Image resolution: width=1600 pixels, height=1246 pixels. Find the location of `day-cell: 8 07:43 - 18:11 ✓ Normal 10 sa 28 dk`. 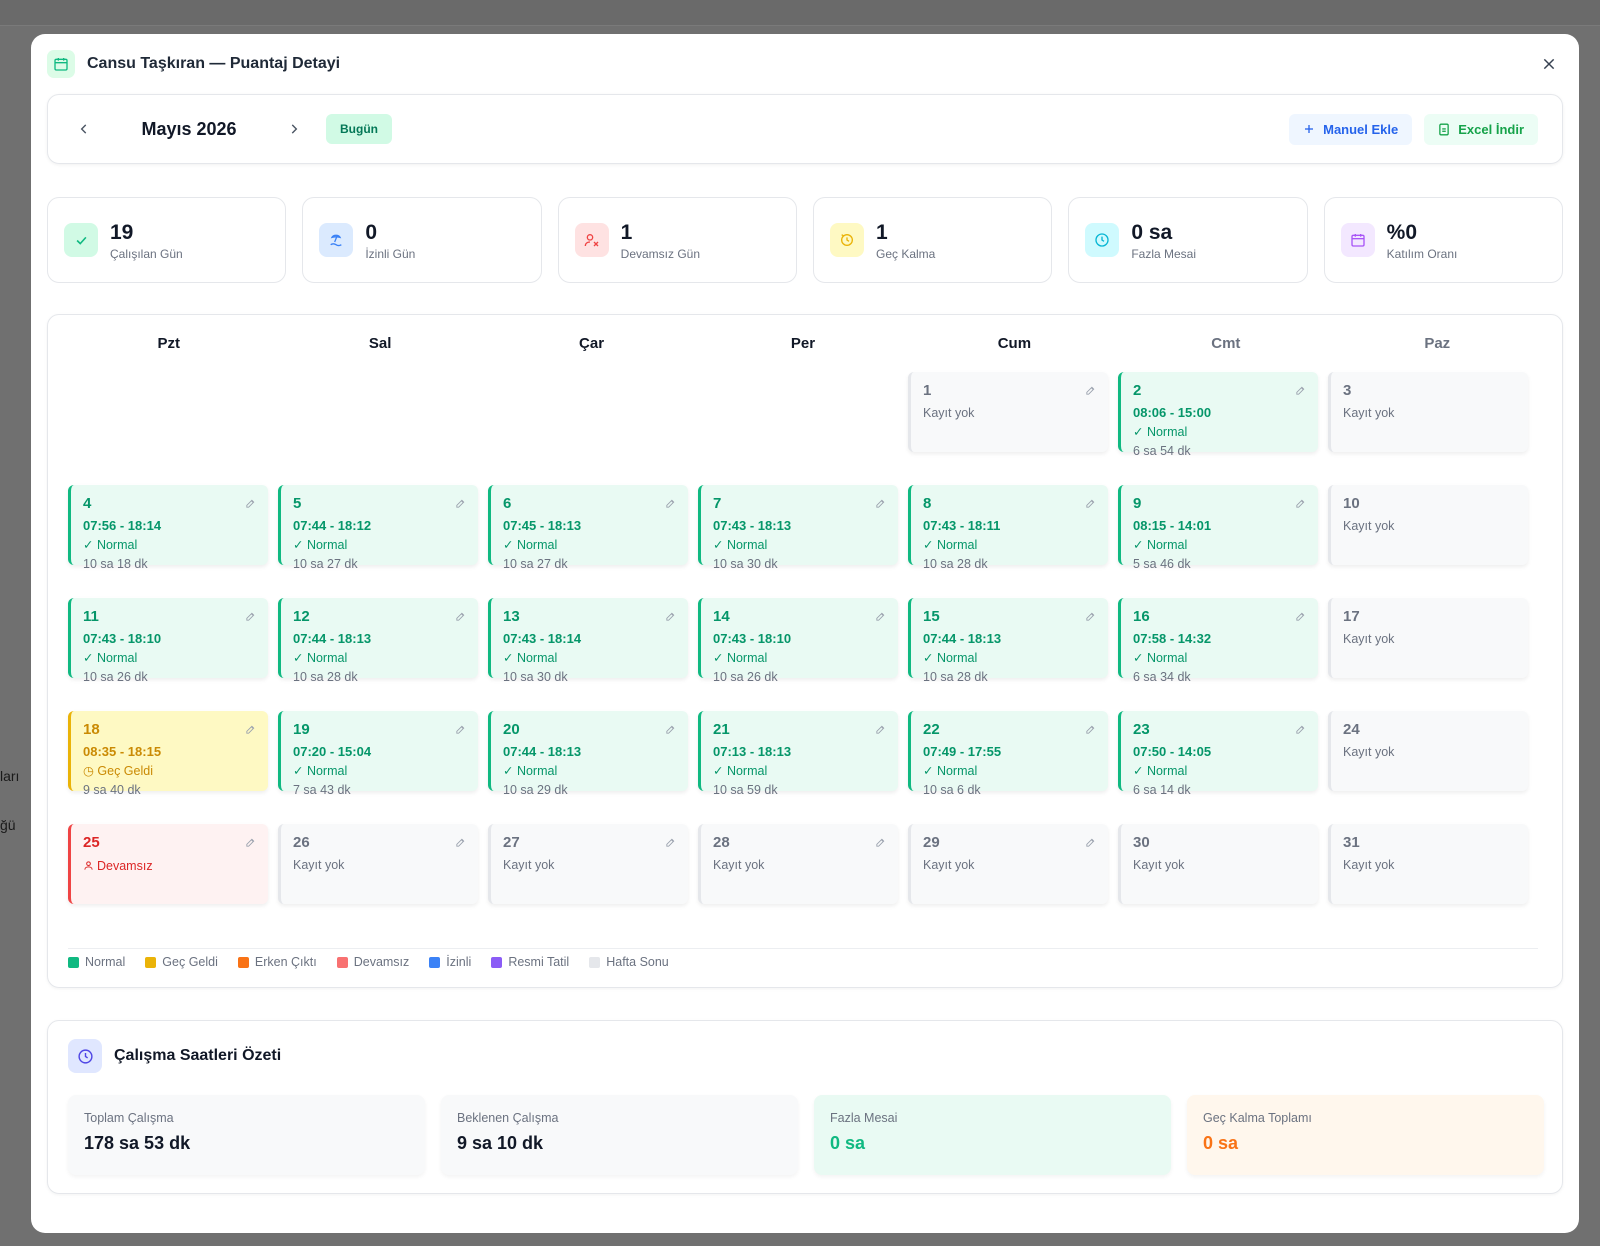

day-cell: 8 07:43 - 18:11 ✓ Normal 10 sa 28 dk is located at coordinates (1008, 528).